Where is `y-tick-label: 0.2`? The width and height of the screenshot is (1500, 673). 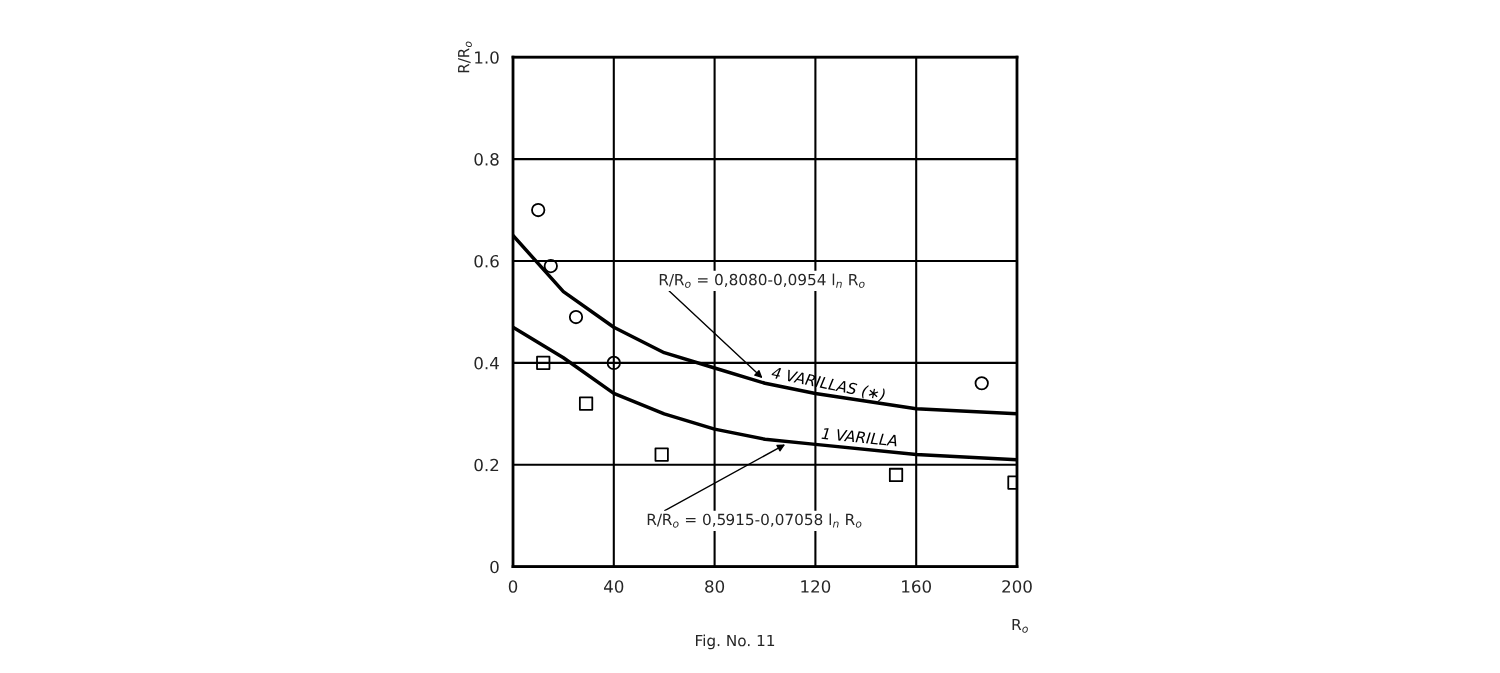 y-tick-label: 0.2 is located at coordinates (486, 465).